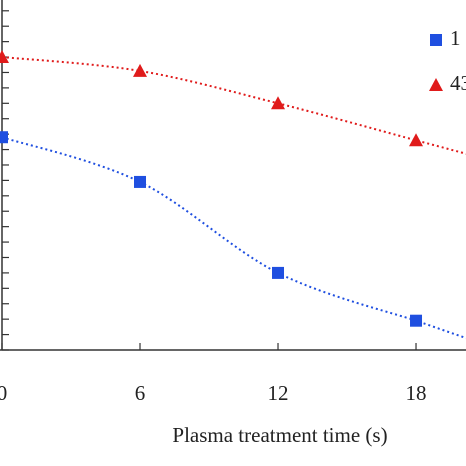 The height and width of the screenshot is (466, 466). I want to click on x-tick-label: 18, so click(416, 393).